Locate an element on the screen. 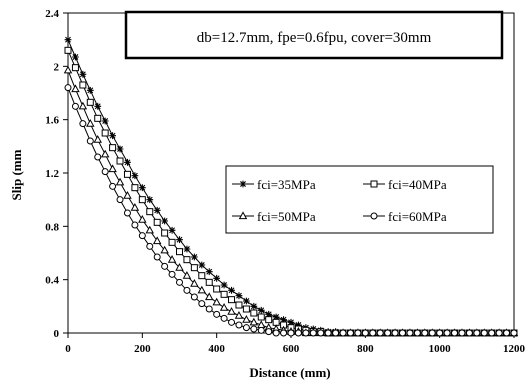 The height and width of the screenshot is (383, 528). y-tick-label: 0.4 is located at coordinates (52, 281).